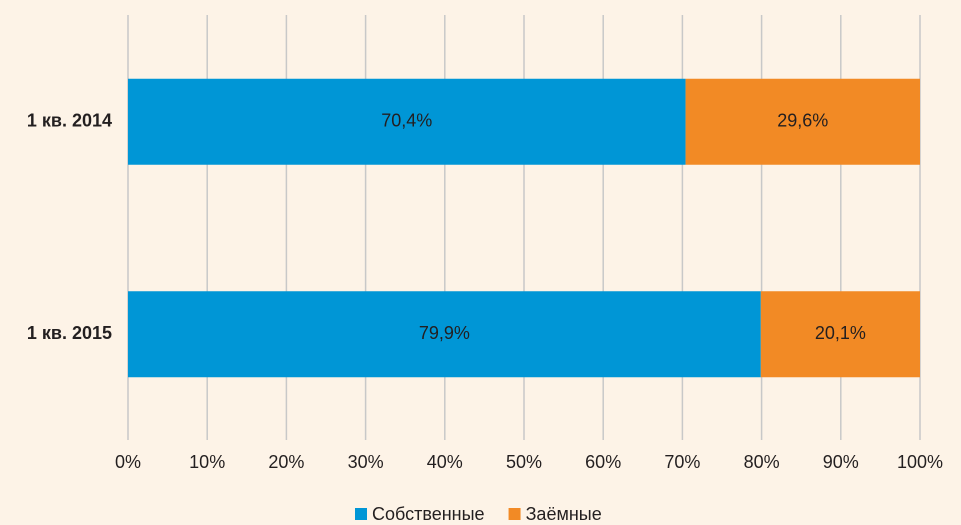 This screenshot has height=525, width=961. I want to click on legend-label: Собственные, so click(428, 514).